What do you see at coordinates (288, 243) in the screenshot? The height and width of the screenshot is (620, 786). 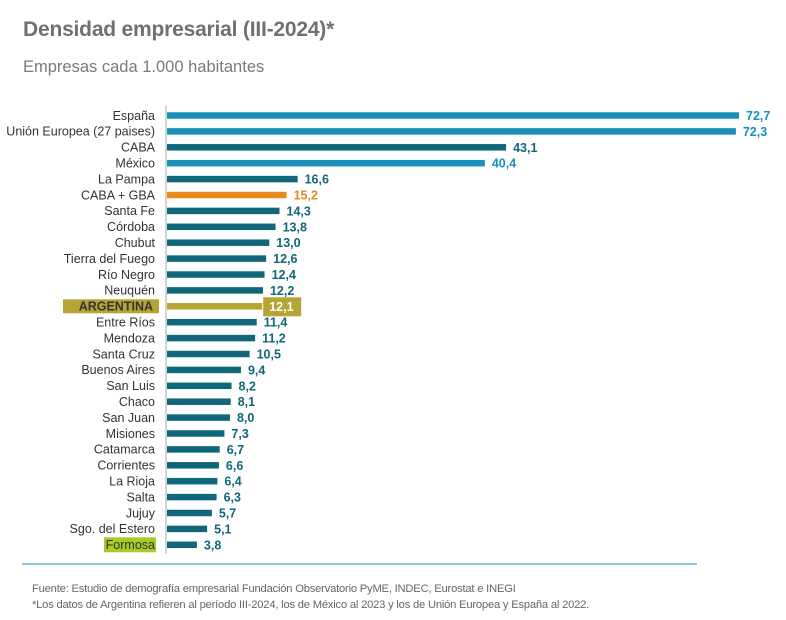 I see `value-label: 13,0` at bounding box center [288, 243].